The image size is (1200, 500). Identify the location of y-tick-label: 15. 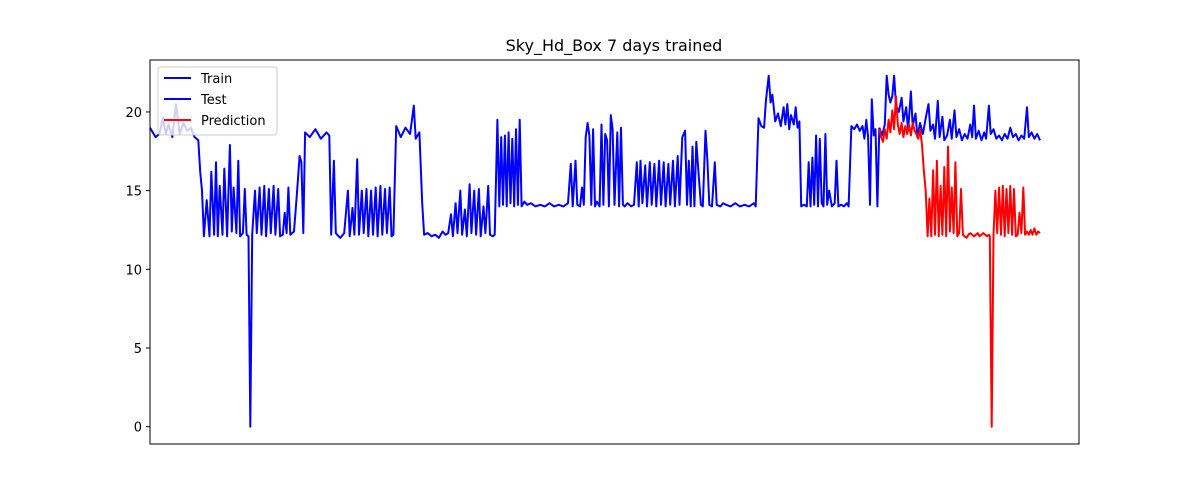
(133, 192).